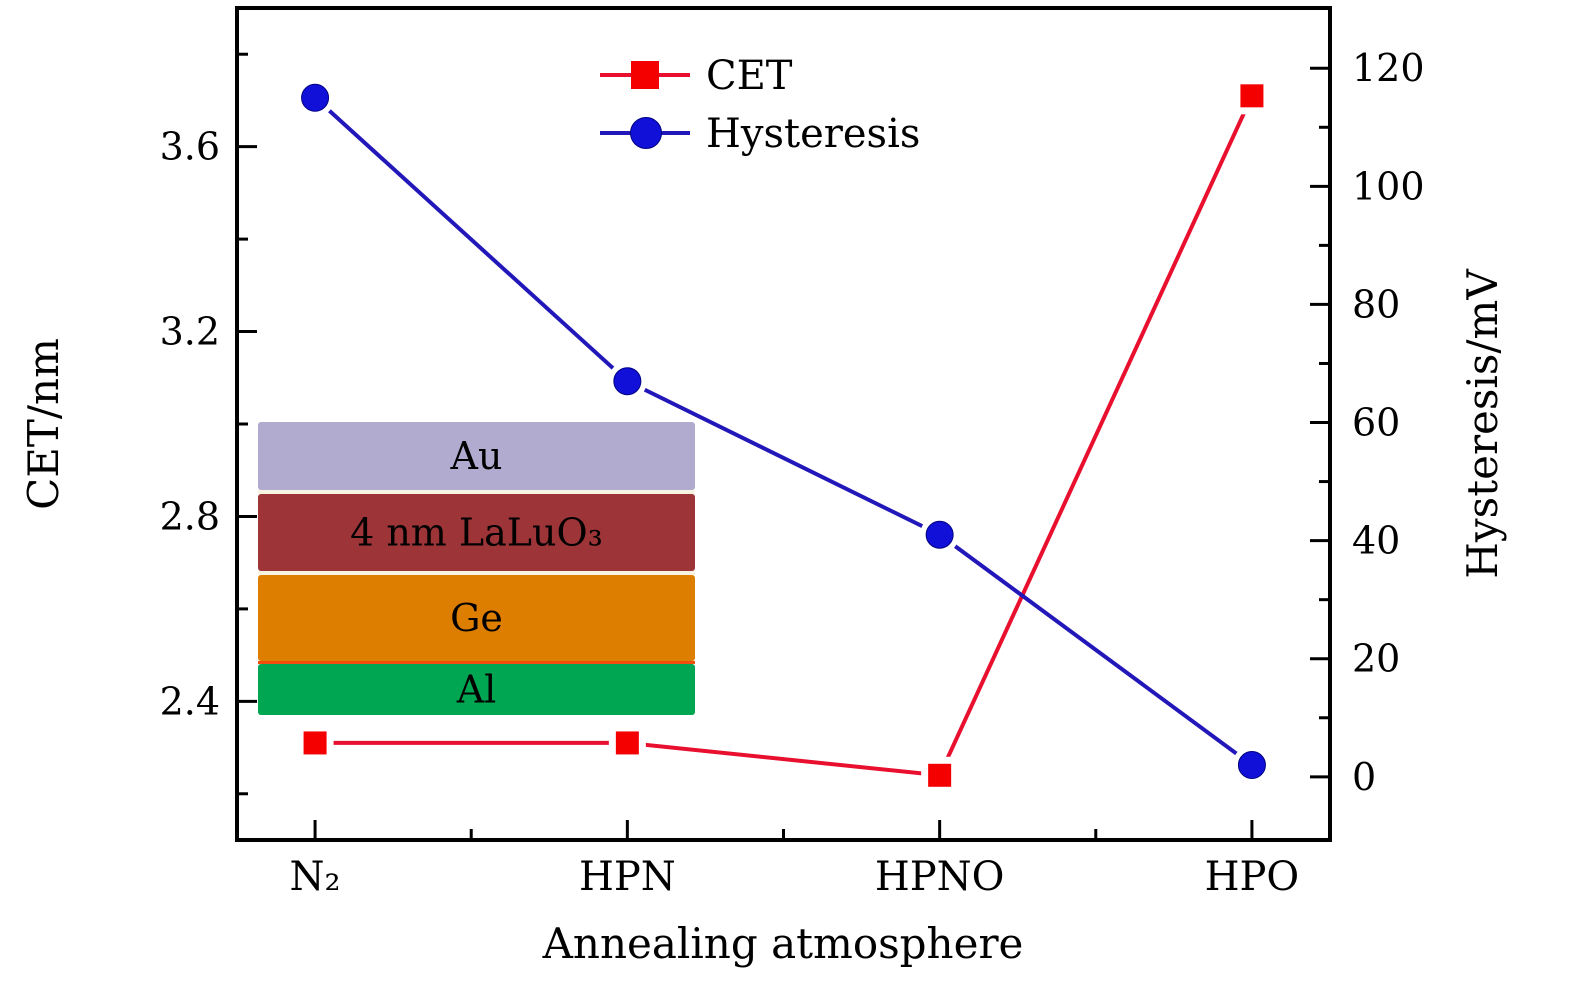 The height and width of the screenshot is (984, 1575). What do you see at coordinates (645, 75) in the screenshot?
I see `cet-marker-icon` at bounding box center [645, 75].